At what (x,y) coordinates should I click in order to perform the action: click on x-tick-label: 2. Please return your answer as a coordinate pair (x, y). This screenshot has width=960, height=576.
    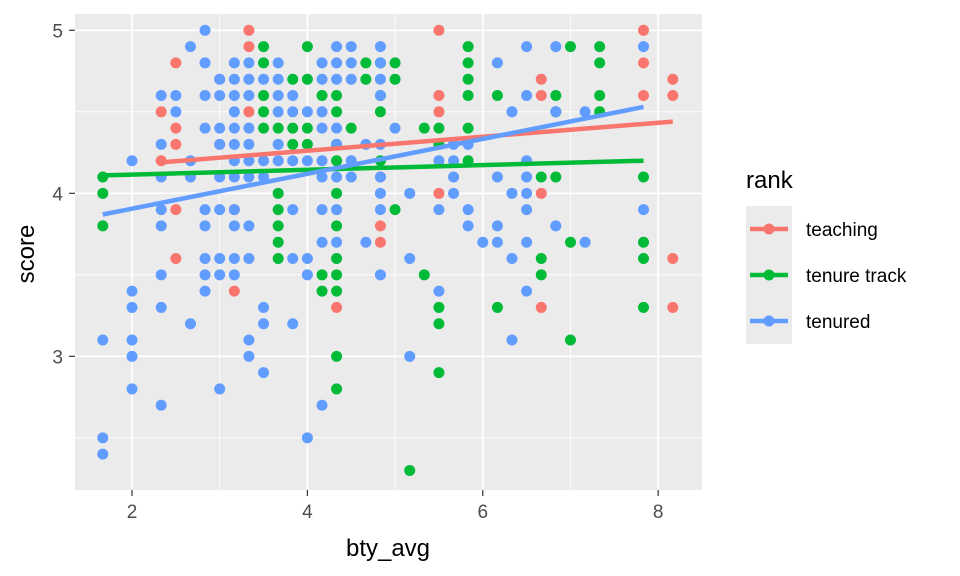
    Looking at the image, I should click on (132, 512).